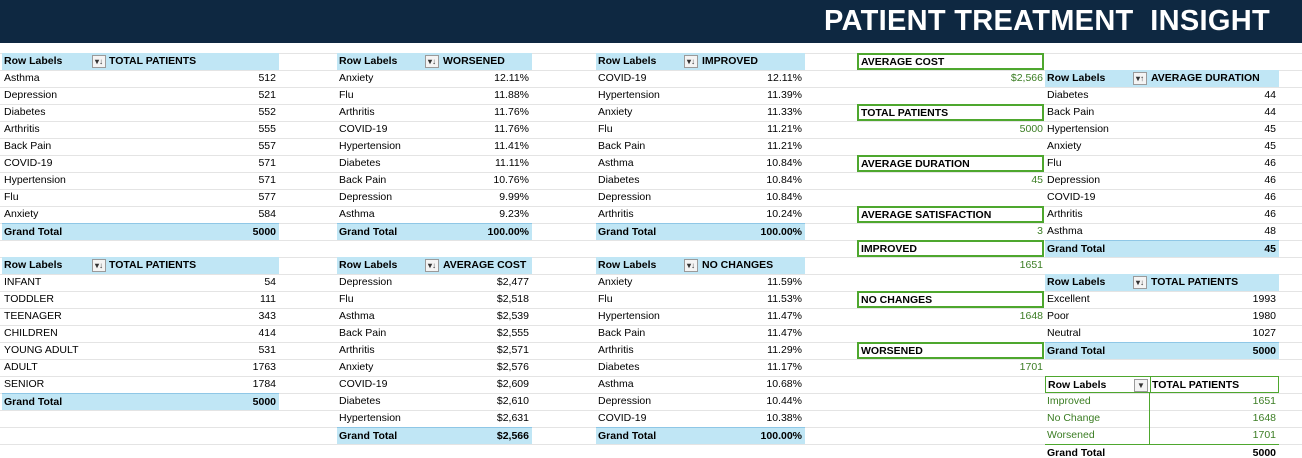  What do you see at coordinates (1162, 197) in the screenshot?
I see `pivot-row: COVID-19 46` at bounding box center [1162, 197].